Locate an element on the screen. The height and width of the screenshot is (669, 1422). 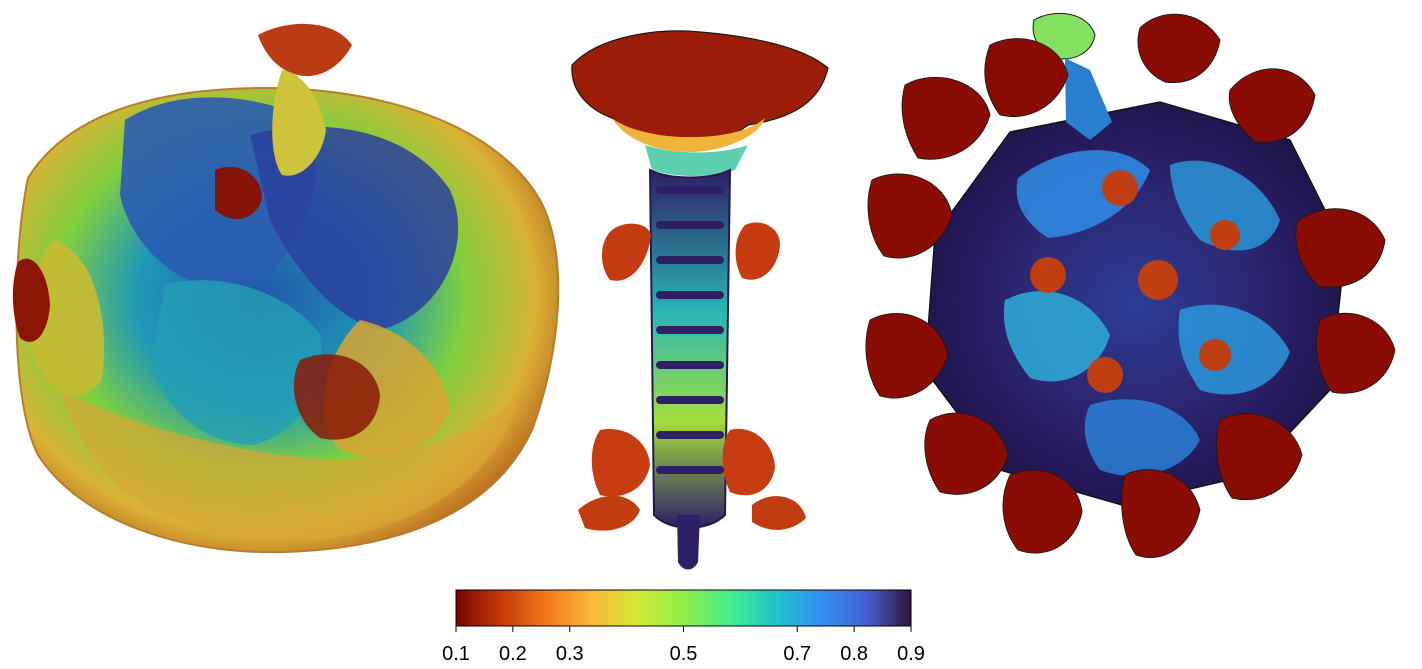
colorbar: 0.1 0.2 0.3 0.5 0.7 0.8 0.9 is located at coordinates (683, 627).